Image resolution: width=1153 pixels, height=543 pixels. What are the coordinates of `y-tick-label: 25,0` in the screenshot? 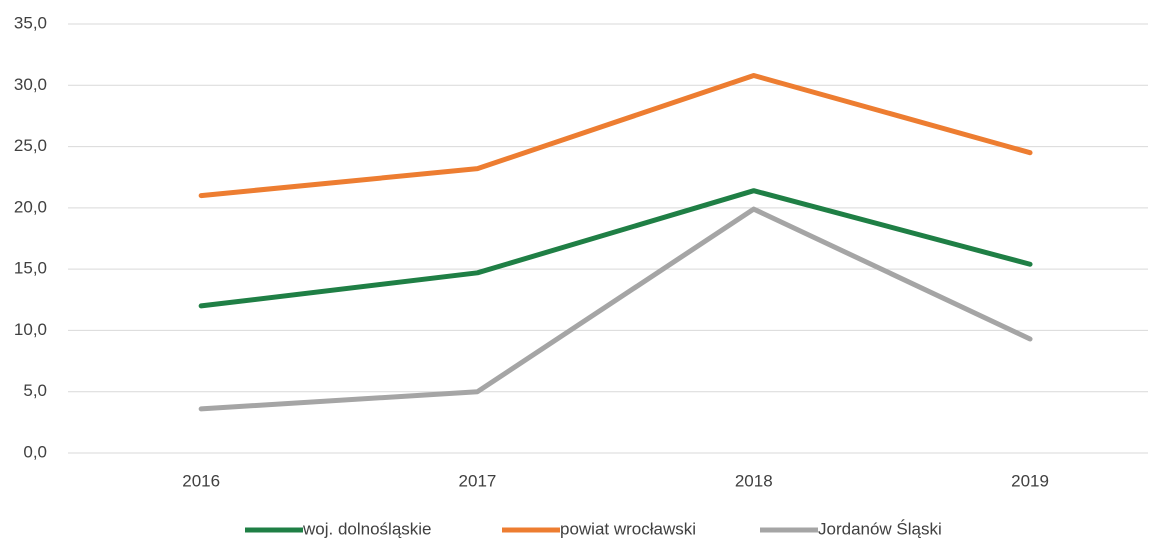 It's located at (30, 145).